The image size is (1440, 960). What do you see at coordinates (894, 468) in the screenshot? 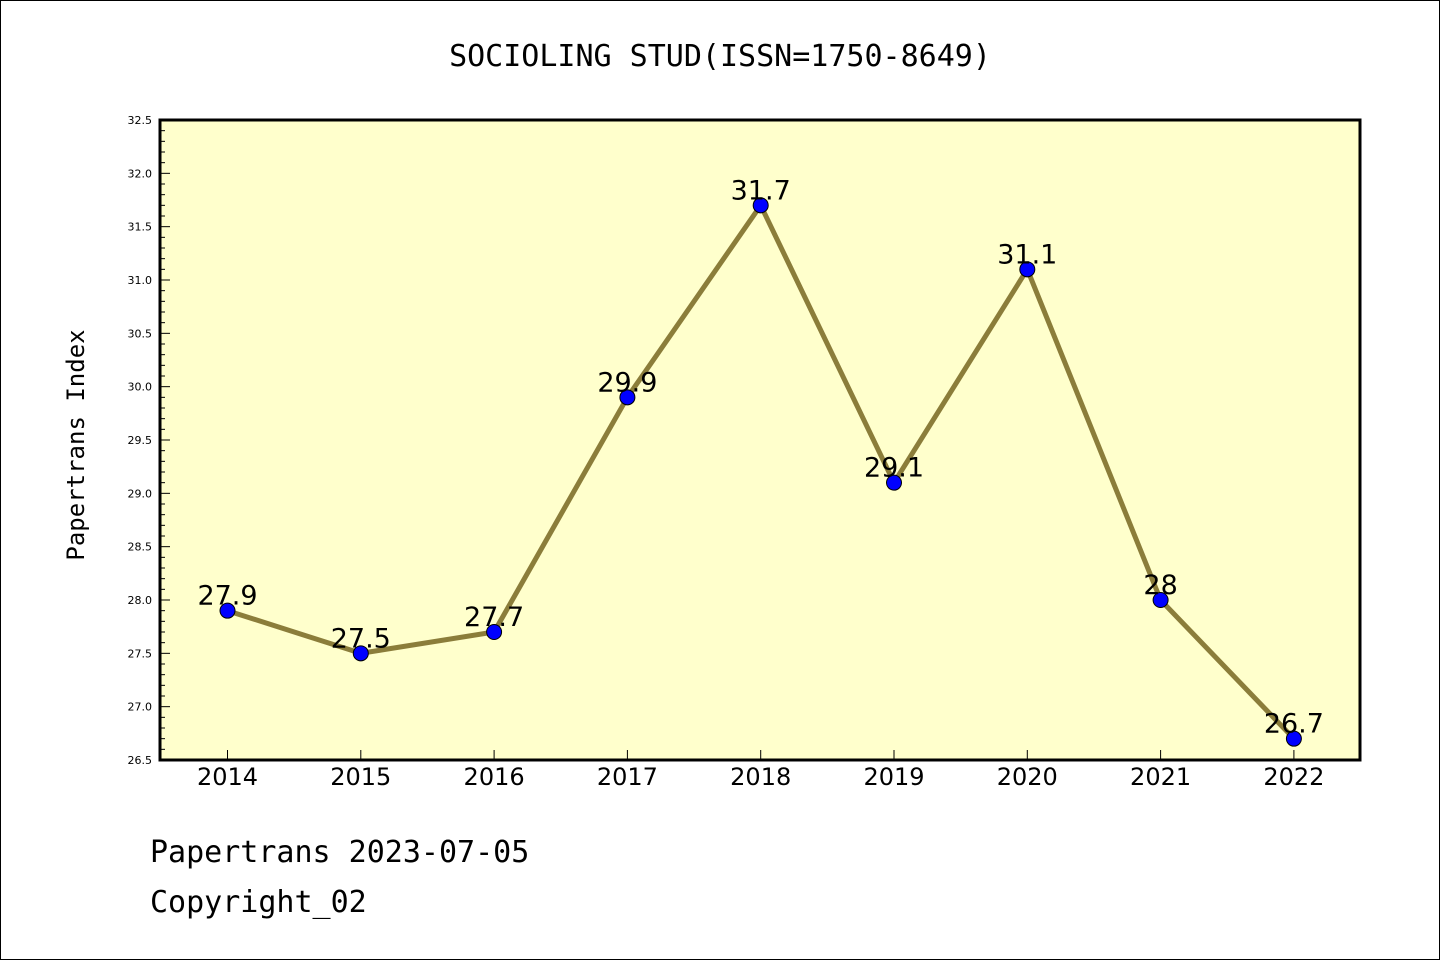
I see `data-label: 29.1` at bounding box center [894, 468].